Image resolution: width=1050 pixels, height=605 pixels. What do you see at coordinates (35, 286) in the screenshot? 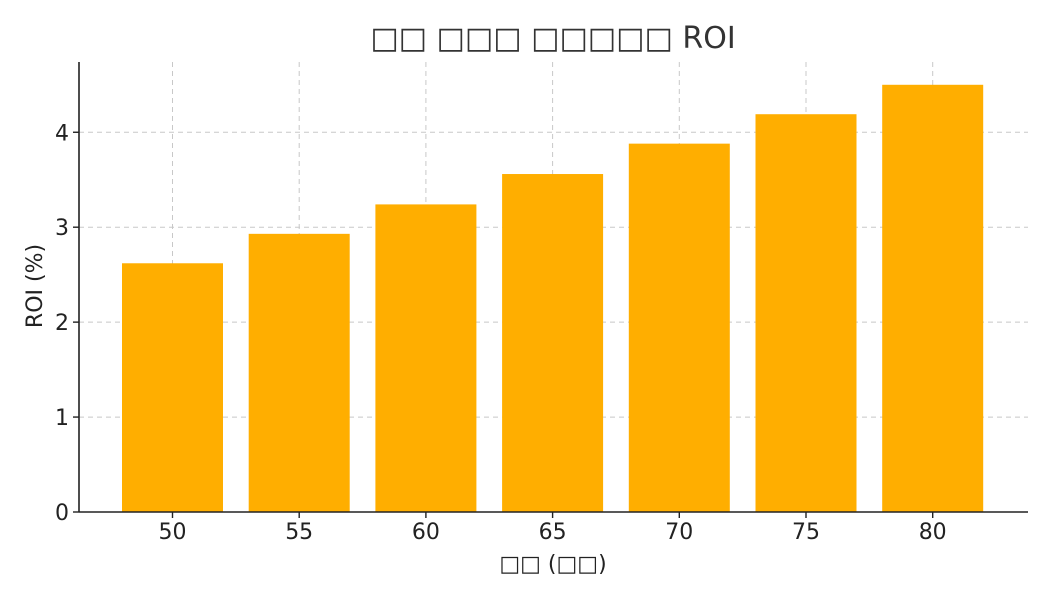
I see `y-axis-label: ROI (%)` at bounding box center [35, 286].